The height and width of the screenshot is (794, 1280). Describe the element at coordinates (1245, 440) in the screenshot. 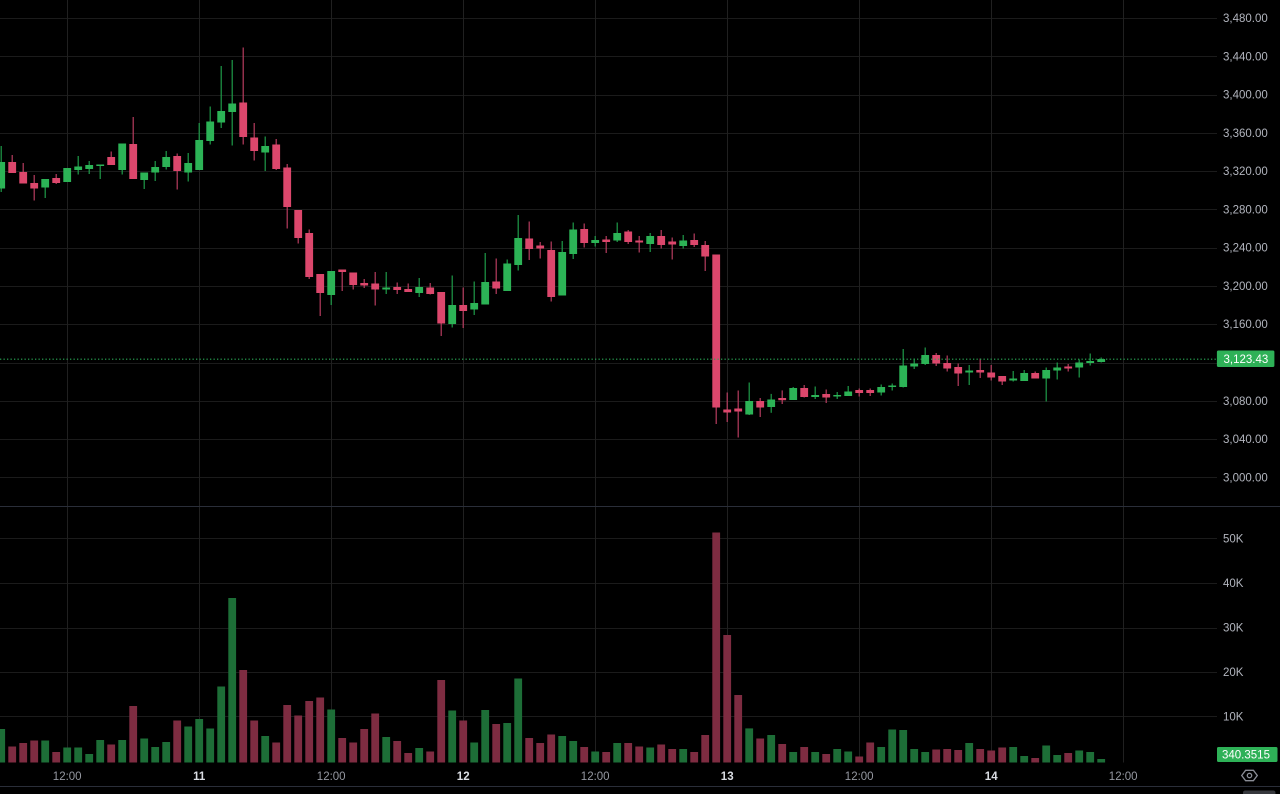

I see `svg-text: 3,040.00` at that location.